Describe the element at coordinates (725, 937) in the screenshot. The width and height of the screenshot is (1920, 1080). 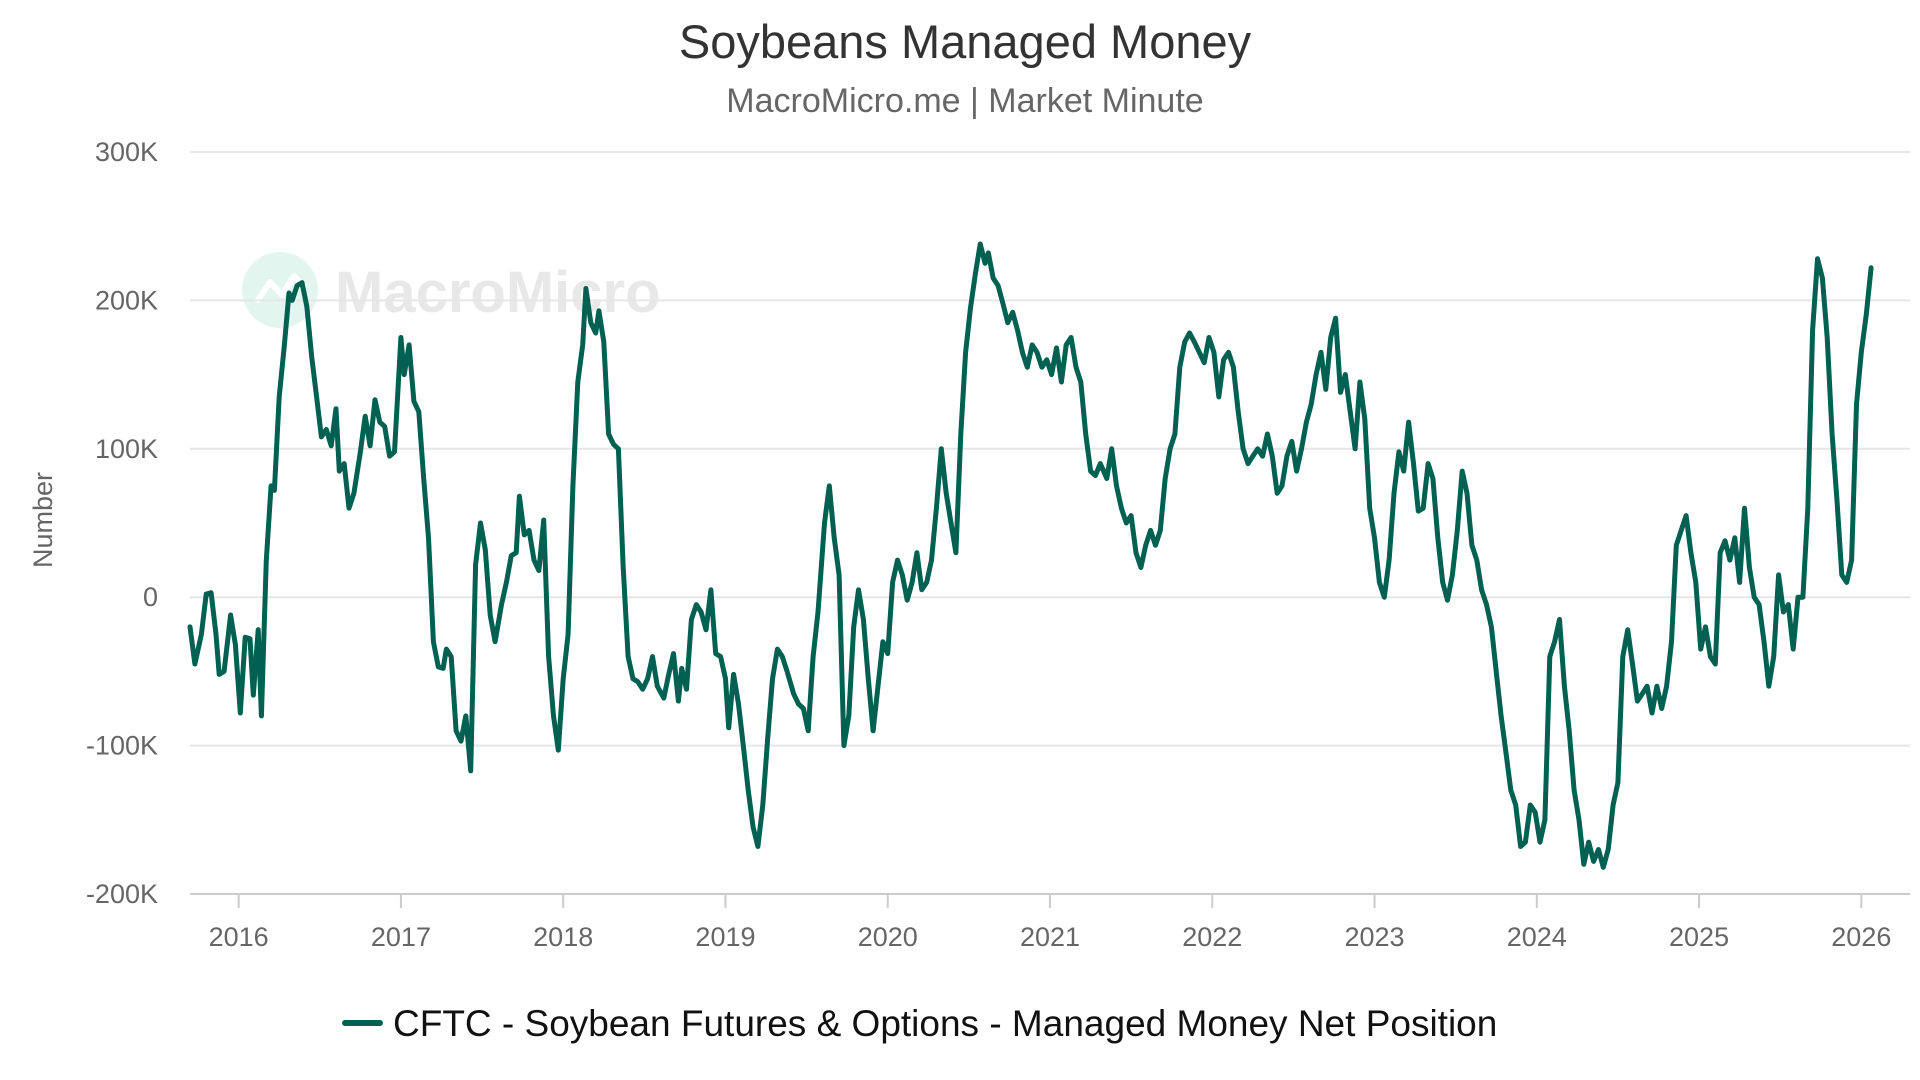
I see `x-tick-label: 2019` at that location.